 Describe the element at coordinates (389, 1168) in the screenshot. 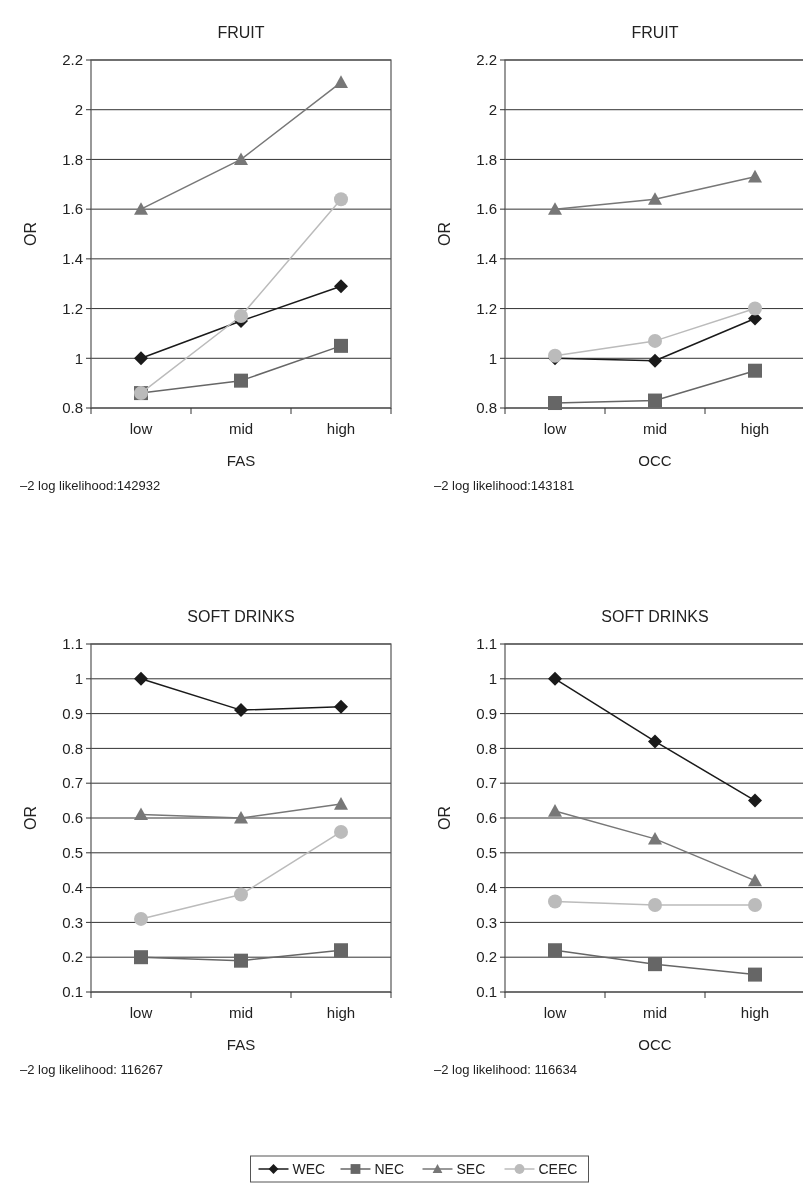

I see `legend-label: NEC` at that location.